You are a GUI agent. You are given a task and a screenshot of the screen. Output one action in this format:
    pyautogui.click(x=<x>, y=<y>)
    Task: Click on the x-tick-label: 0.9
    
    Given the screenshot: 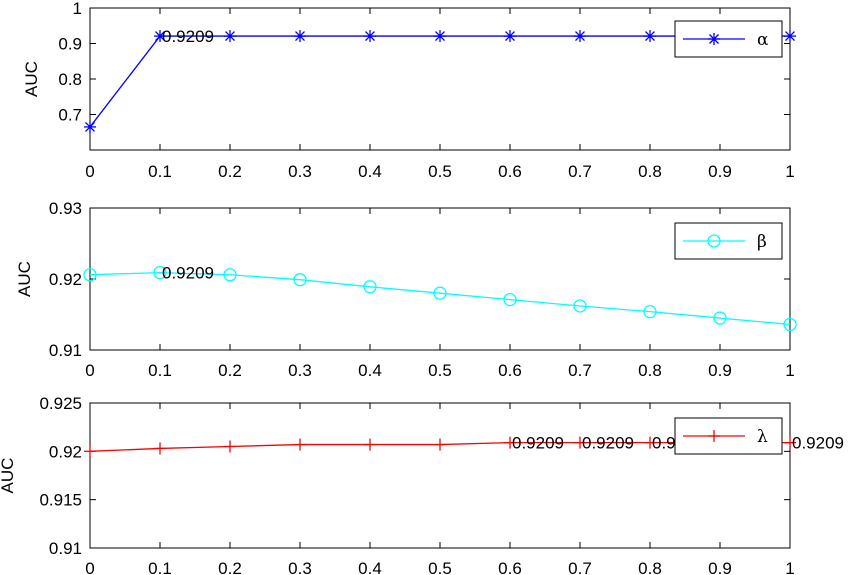 What is the action you would take?
    pyautogui.click(x=720, y=370)
    